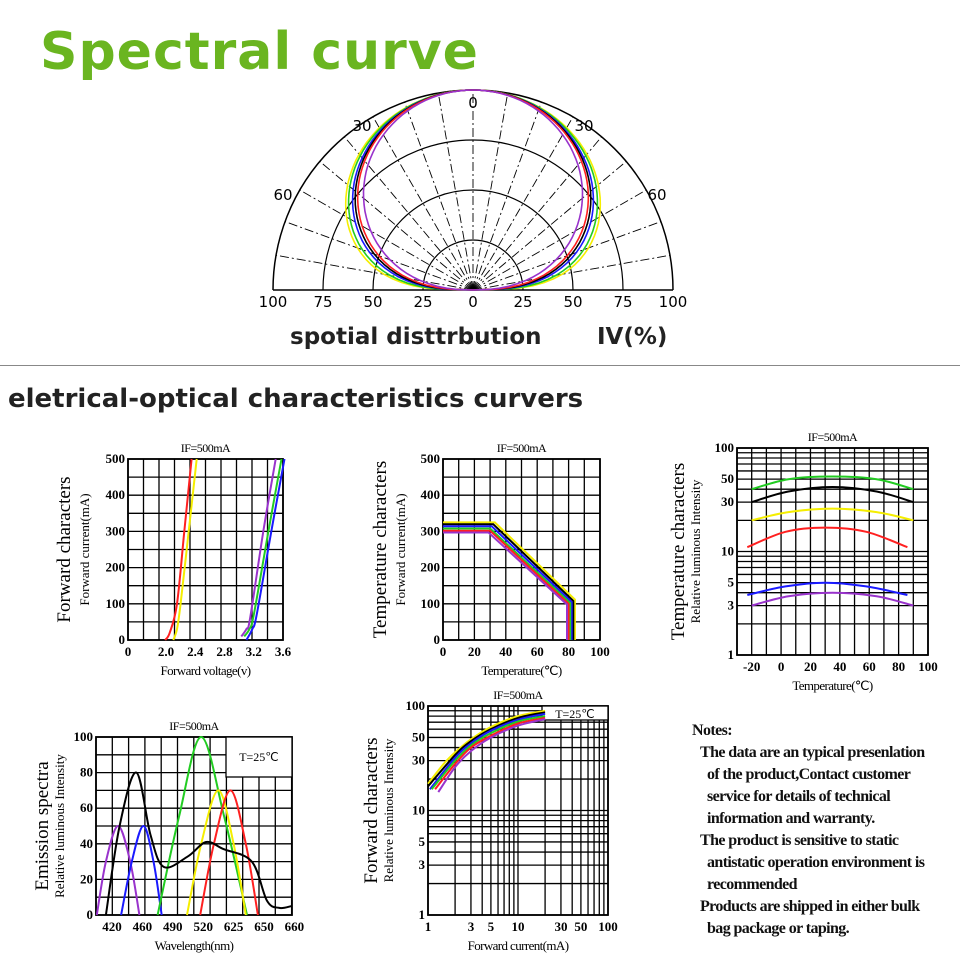 The height and width of the screenshot is (960, 960). Describe the element at coordinates (86, 878) in the screenshot. I see `y-tick-label: 20` at that location.